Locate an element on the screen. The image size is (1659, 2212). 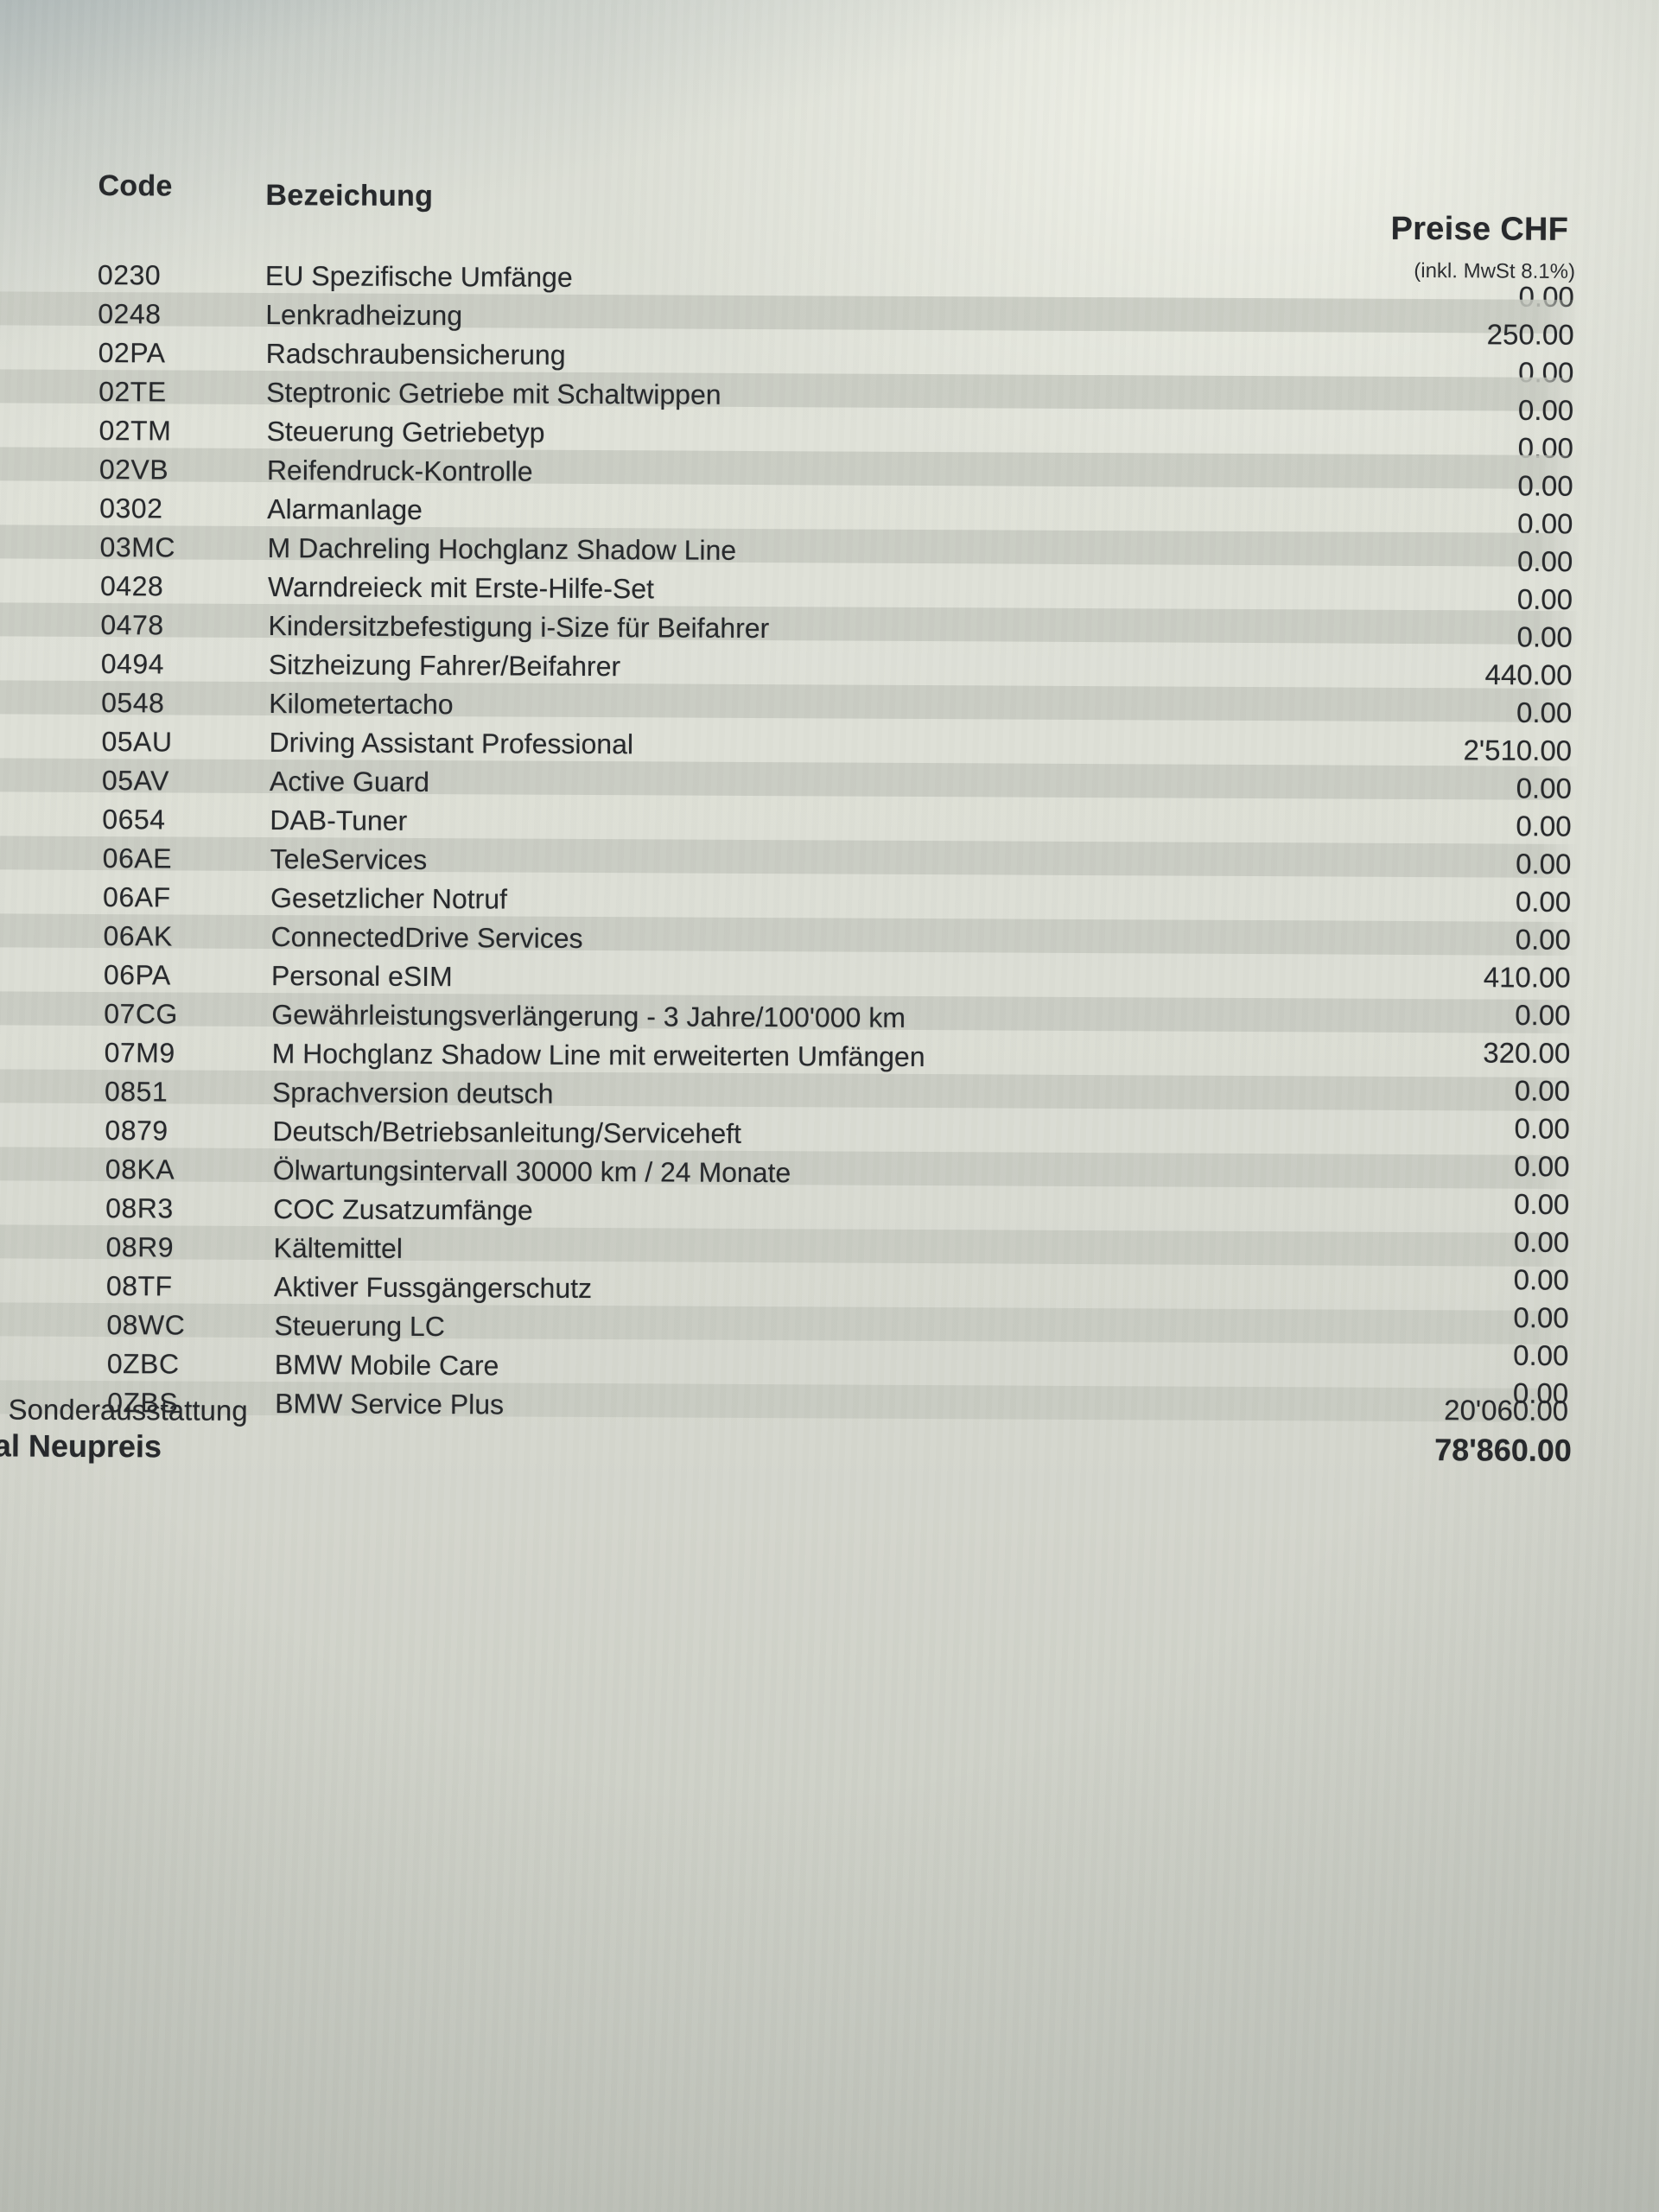
option-label: Aktiver Fussgängerschutz is located at coordinates (433, 1288).